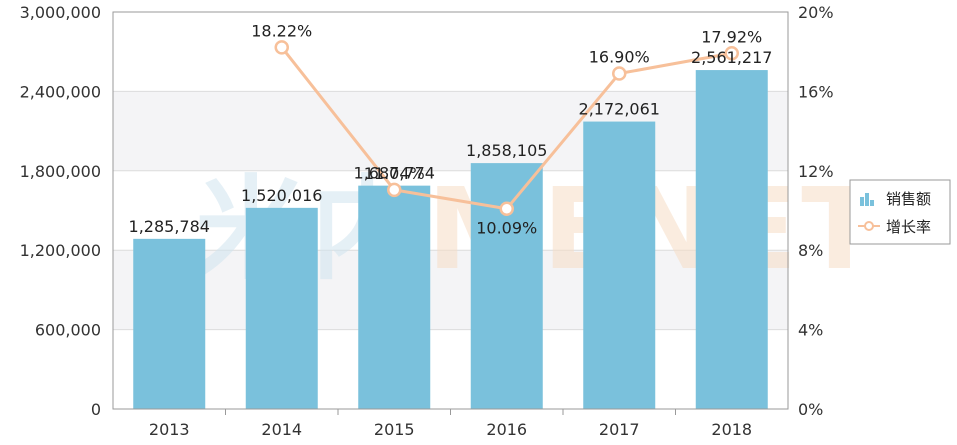 This screenshot has height=445, width=957. What do you see at coordinates (731, 429) in the screenshot?
I see `x-tick-label: 2018` at bounding box center [731, 429].